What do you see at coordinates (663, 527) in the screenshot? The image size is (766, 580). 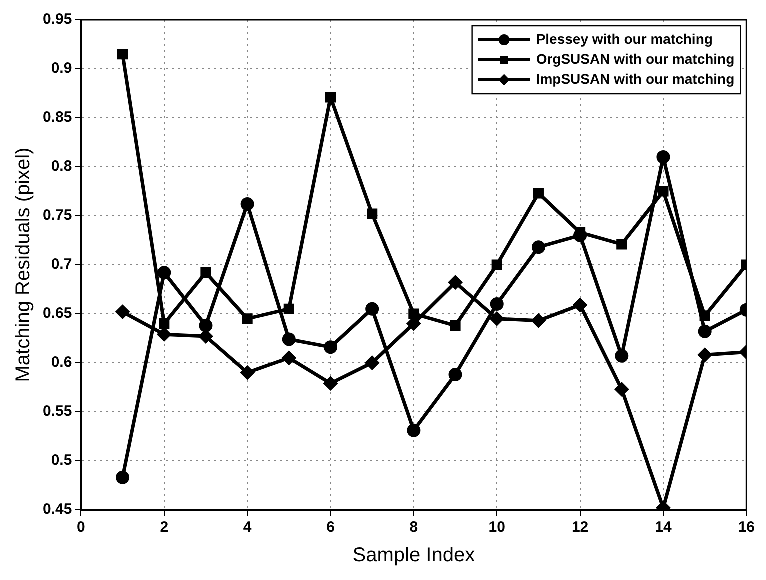 I see `x-tick-label: 14` at bounding box center [663, 527].